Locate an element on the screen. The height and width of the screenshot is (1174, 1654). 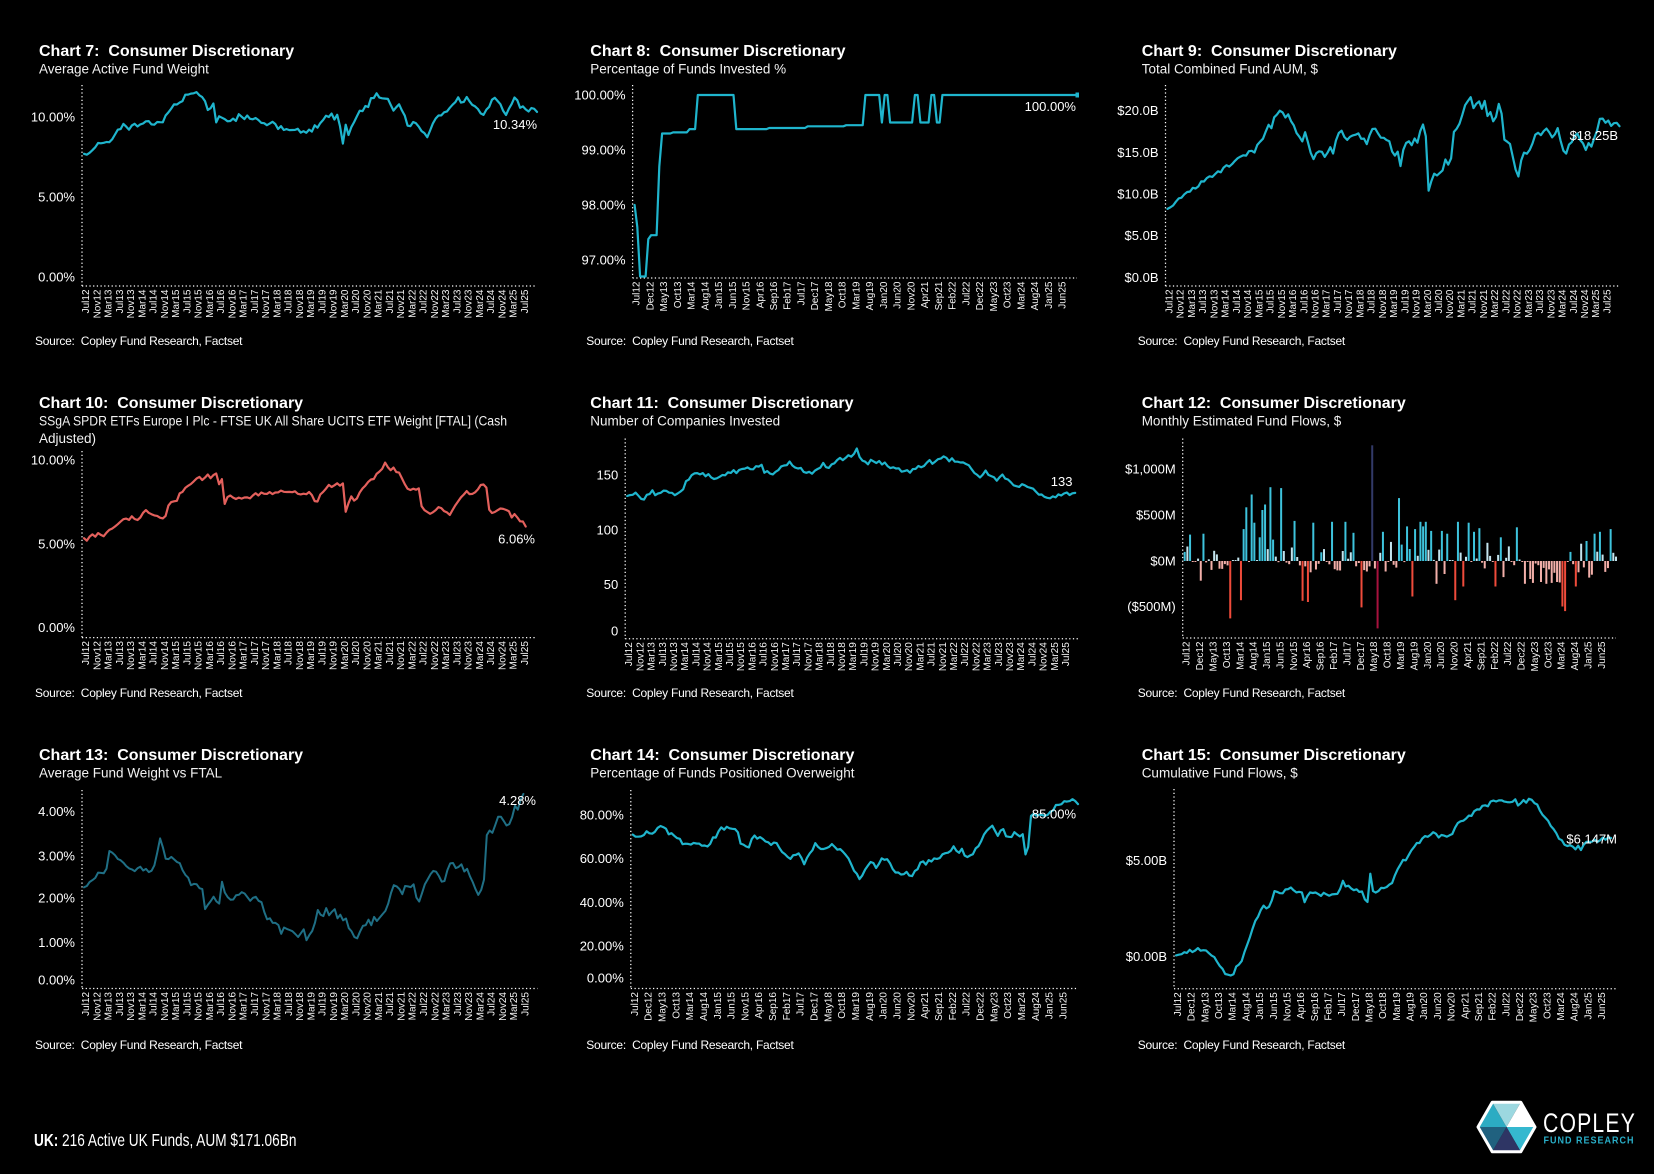
svg-text: Jun20 is located at coordinates (1441, 655).